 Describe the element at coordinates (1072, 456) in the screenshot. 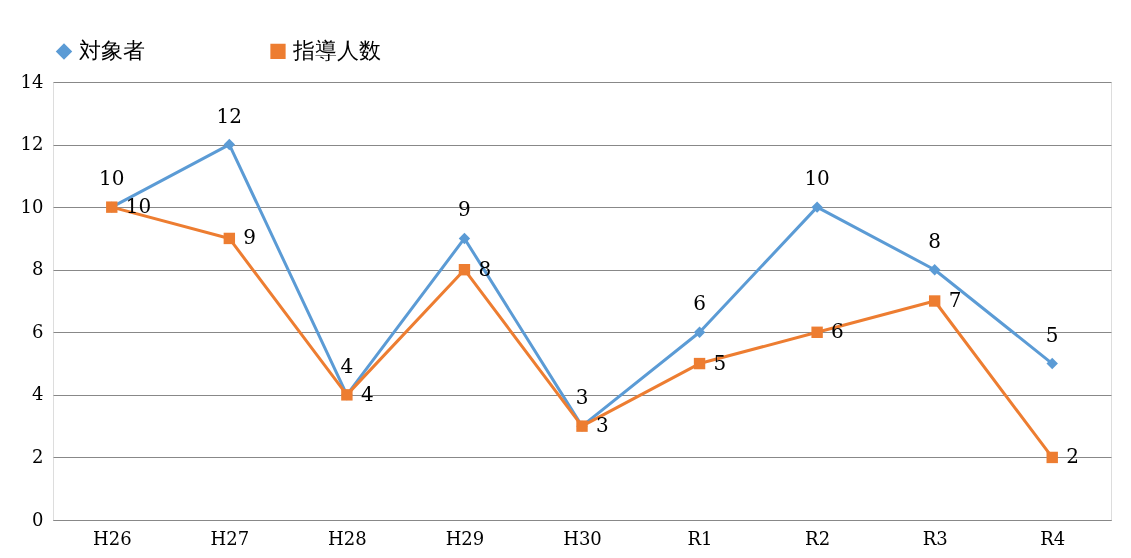

I see `data-label: 2` at that location.